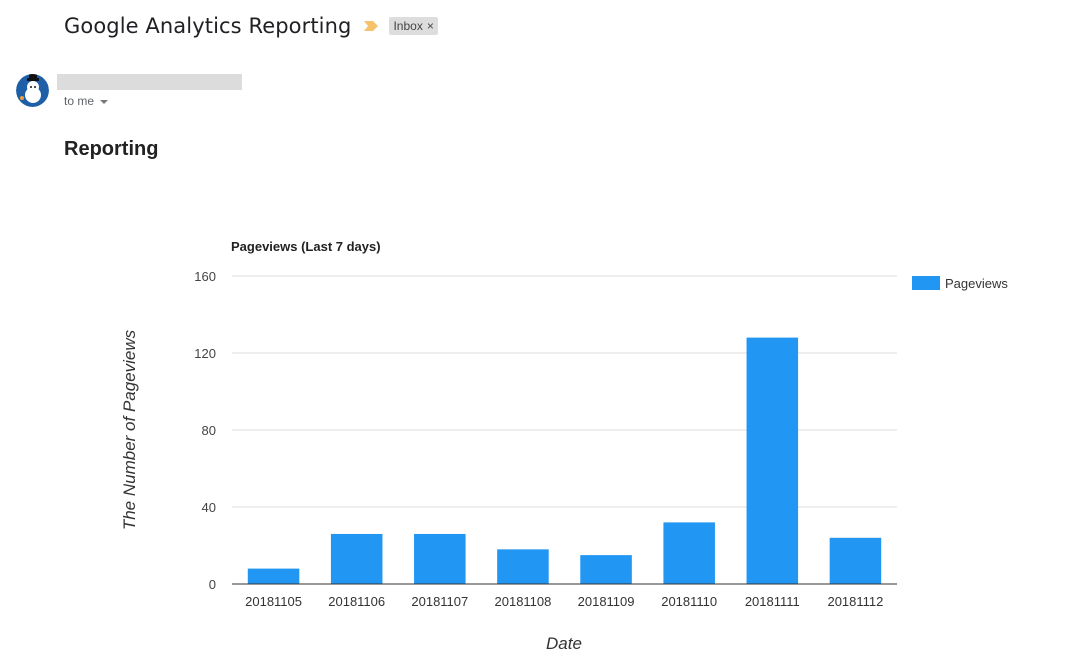 This screenshot has width=1070, height=657. I want to click on inbox-label-chip: Inbox ×, so click(413, 26).